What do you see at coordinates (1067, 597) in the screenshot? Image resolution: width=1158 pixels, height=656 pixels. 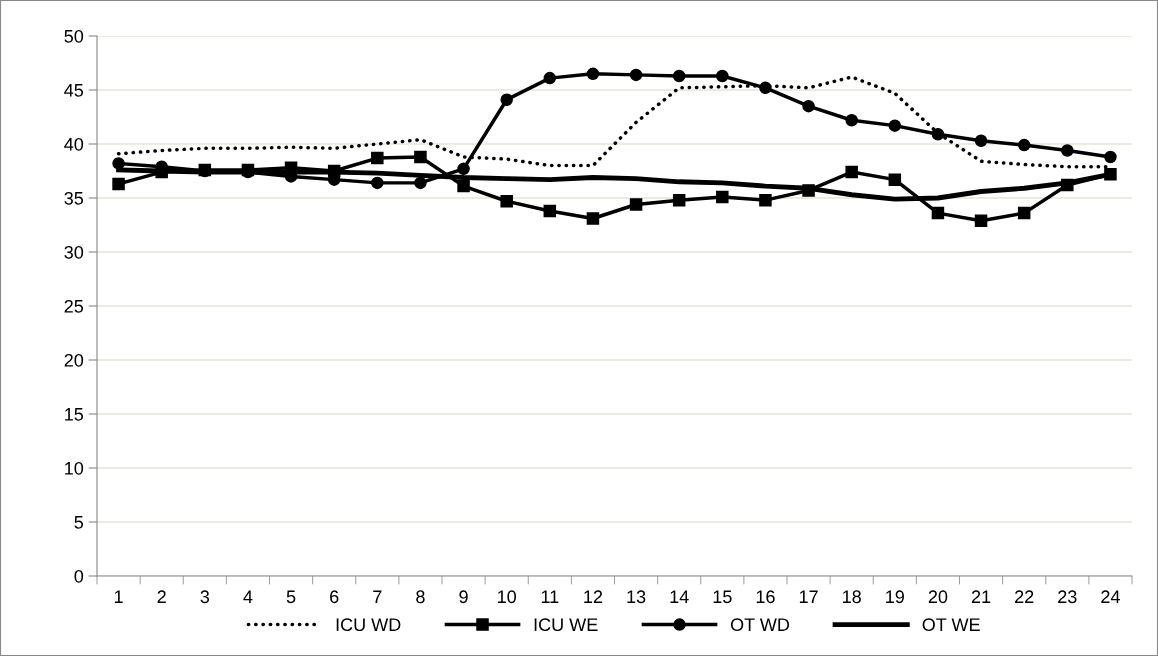 I see `x-tick-label: 23` at bounding box center [1067, 597].